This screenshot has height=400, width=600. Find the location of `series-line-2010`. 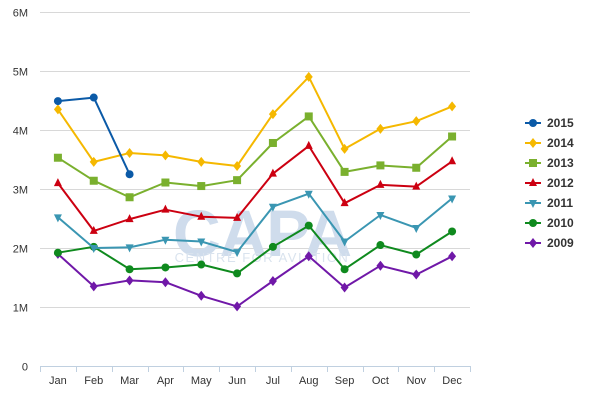

series-line-2010 is located at coordinates (255, 249).